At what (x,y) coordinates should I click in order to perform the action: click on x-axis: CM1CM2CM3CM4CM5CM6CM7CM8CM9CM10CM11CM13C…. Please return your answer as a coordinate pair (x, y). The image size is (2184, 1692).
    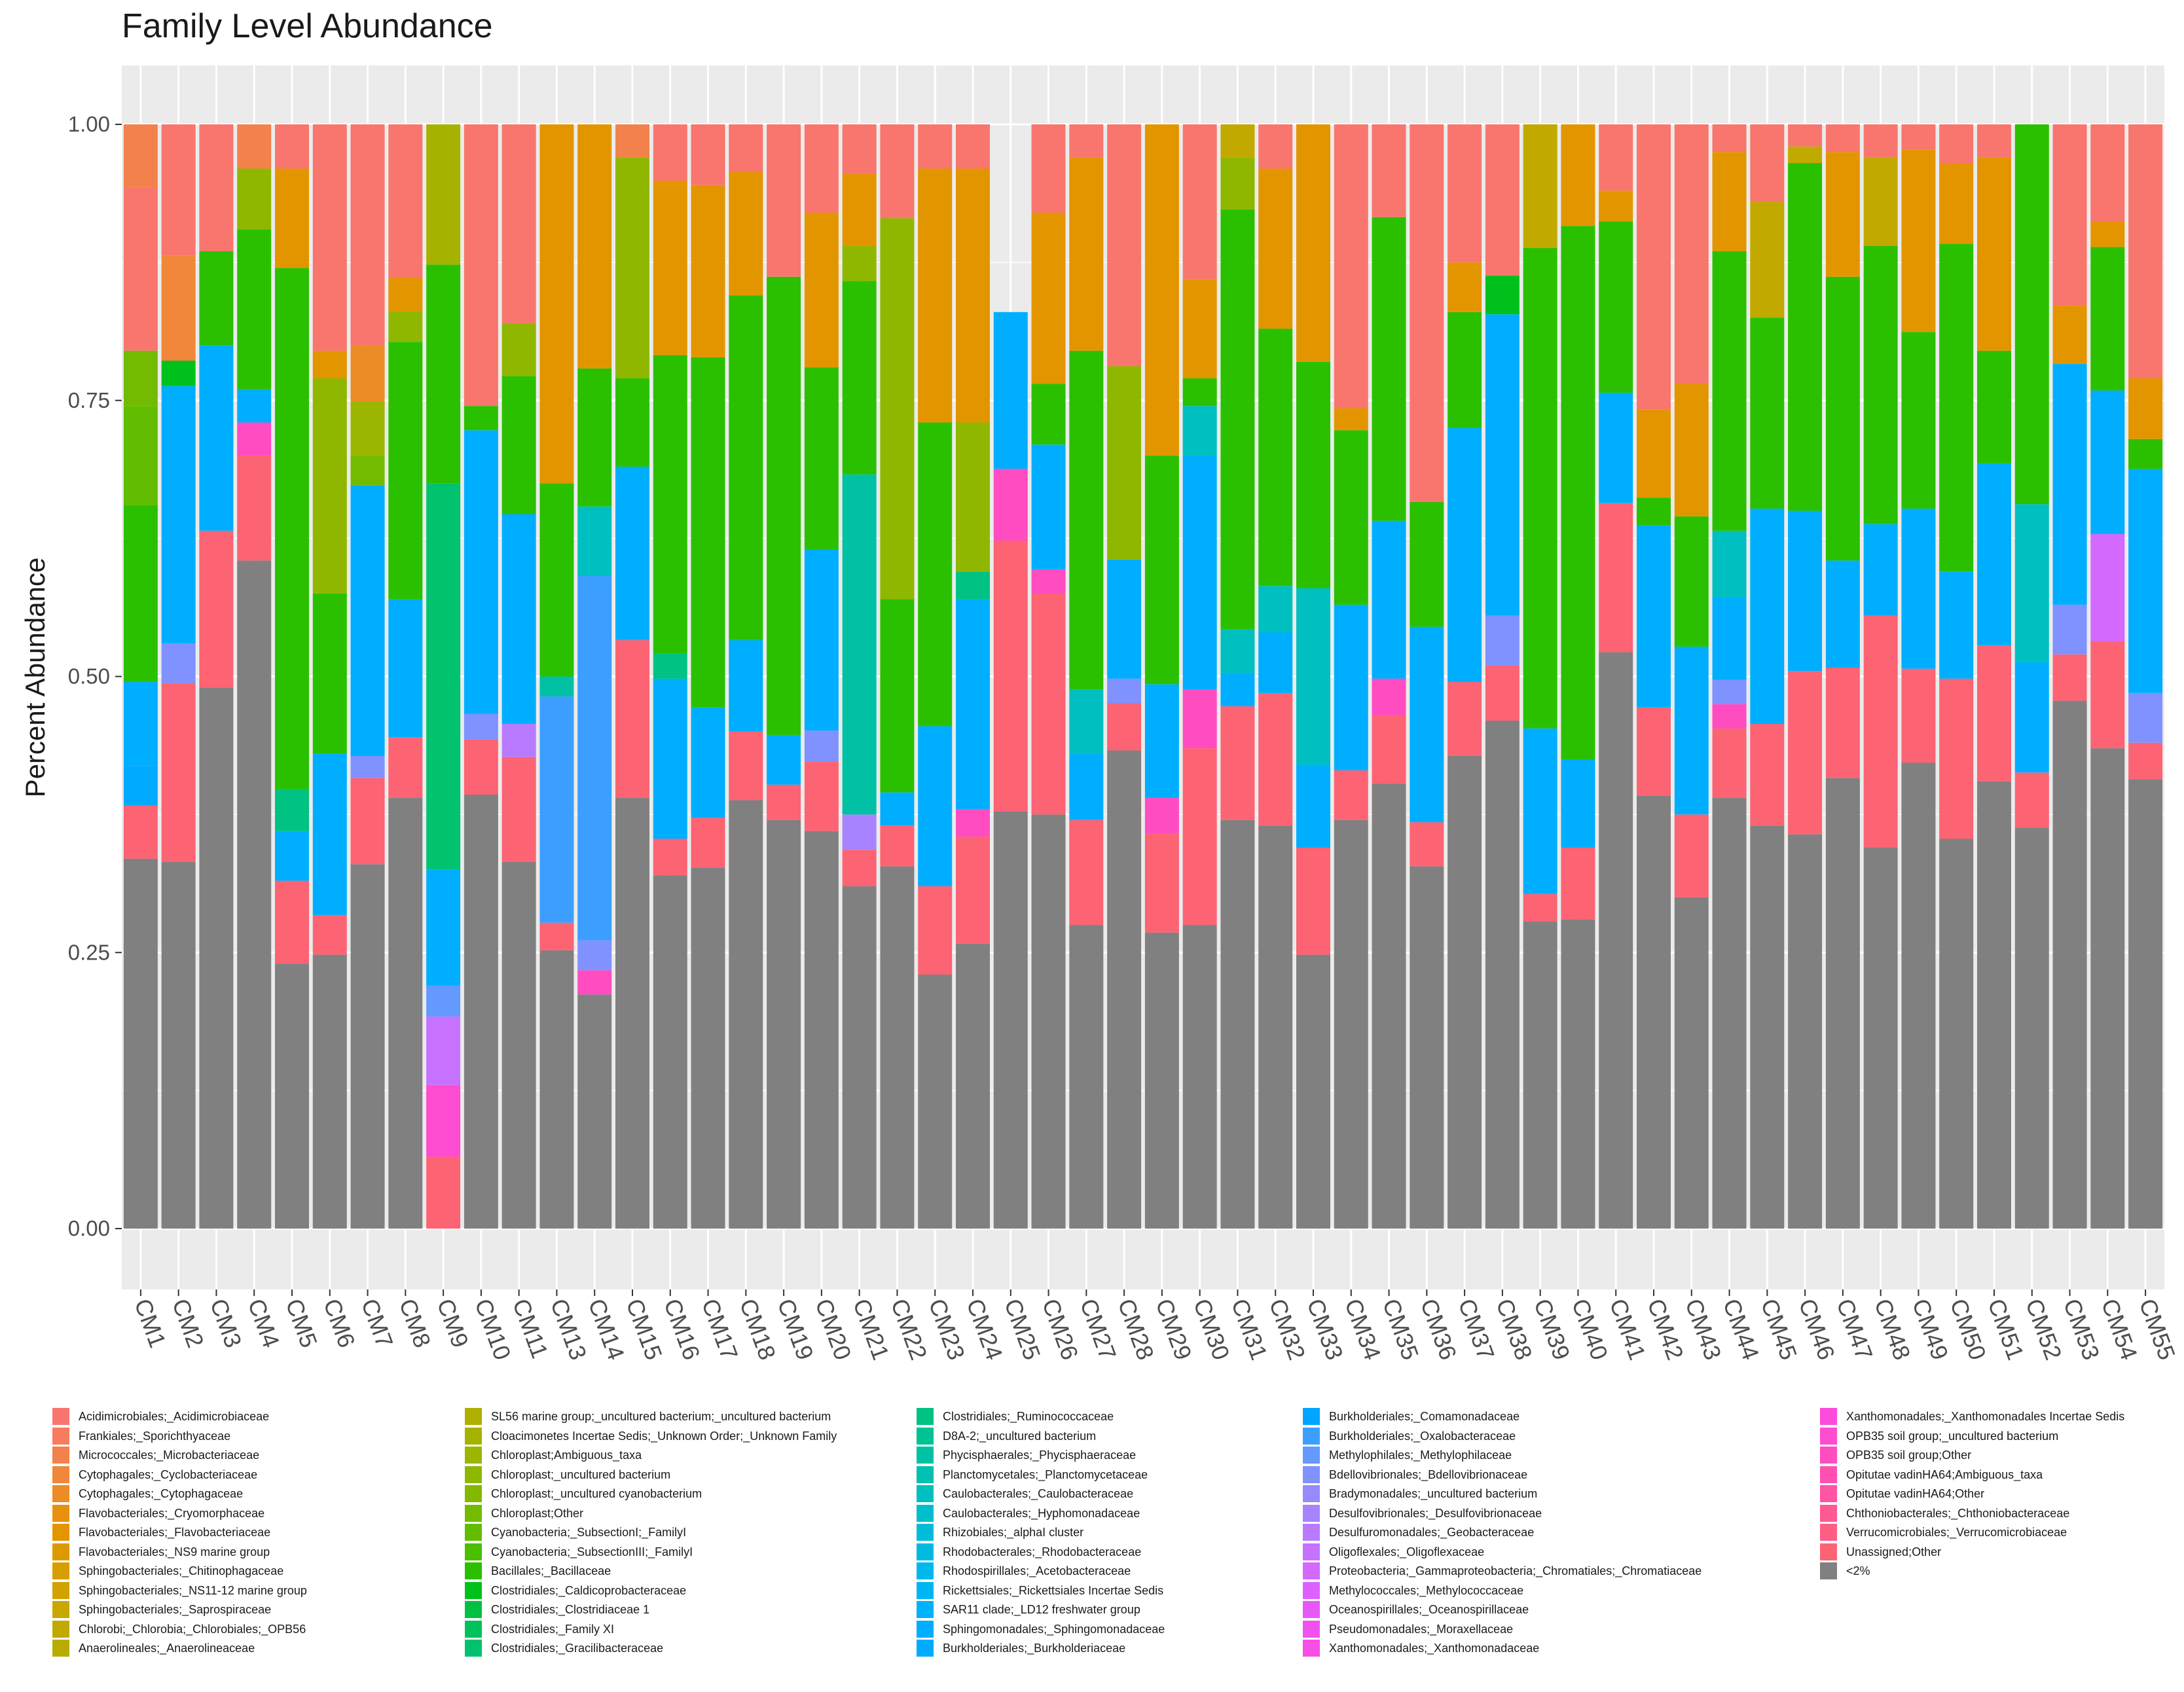
    Looking at the image, I should click on (1155, 1326).